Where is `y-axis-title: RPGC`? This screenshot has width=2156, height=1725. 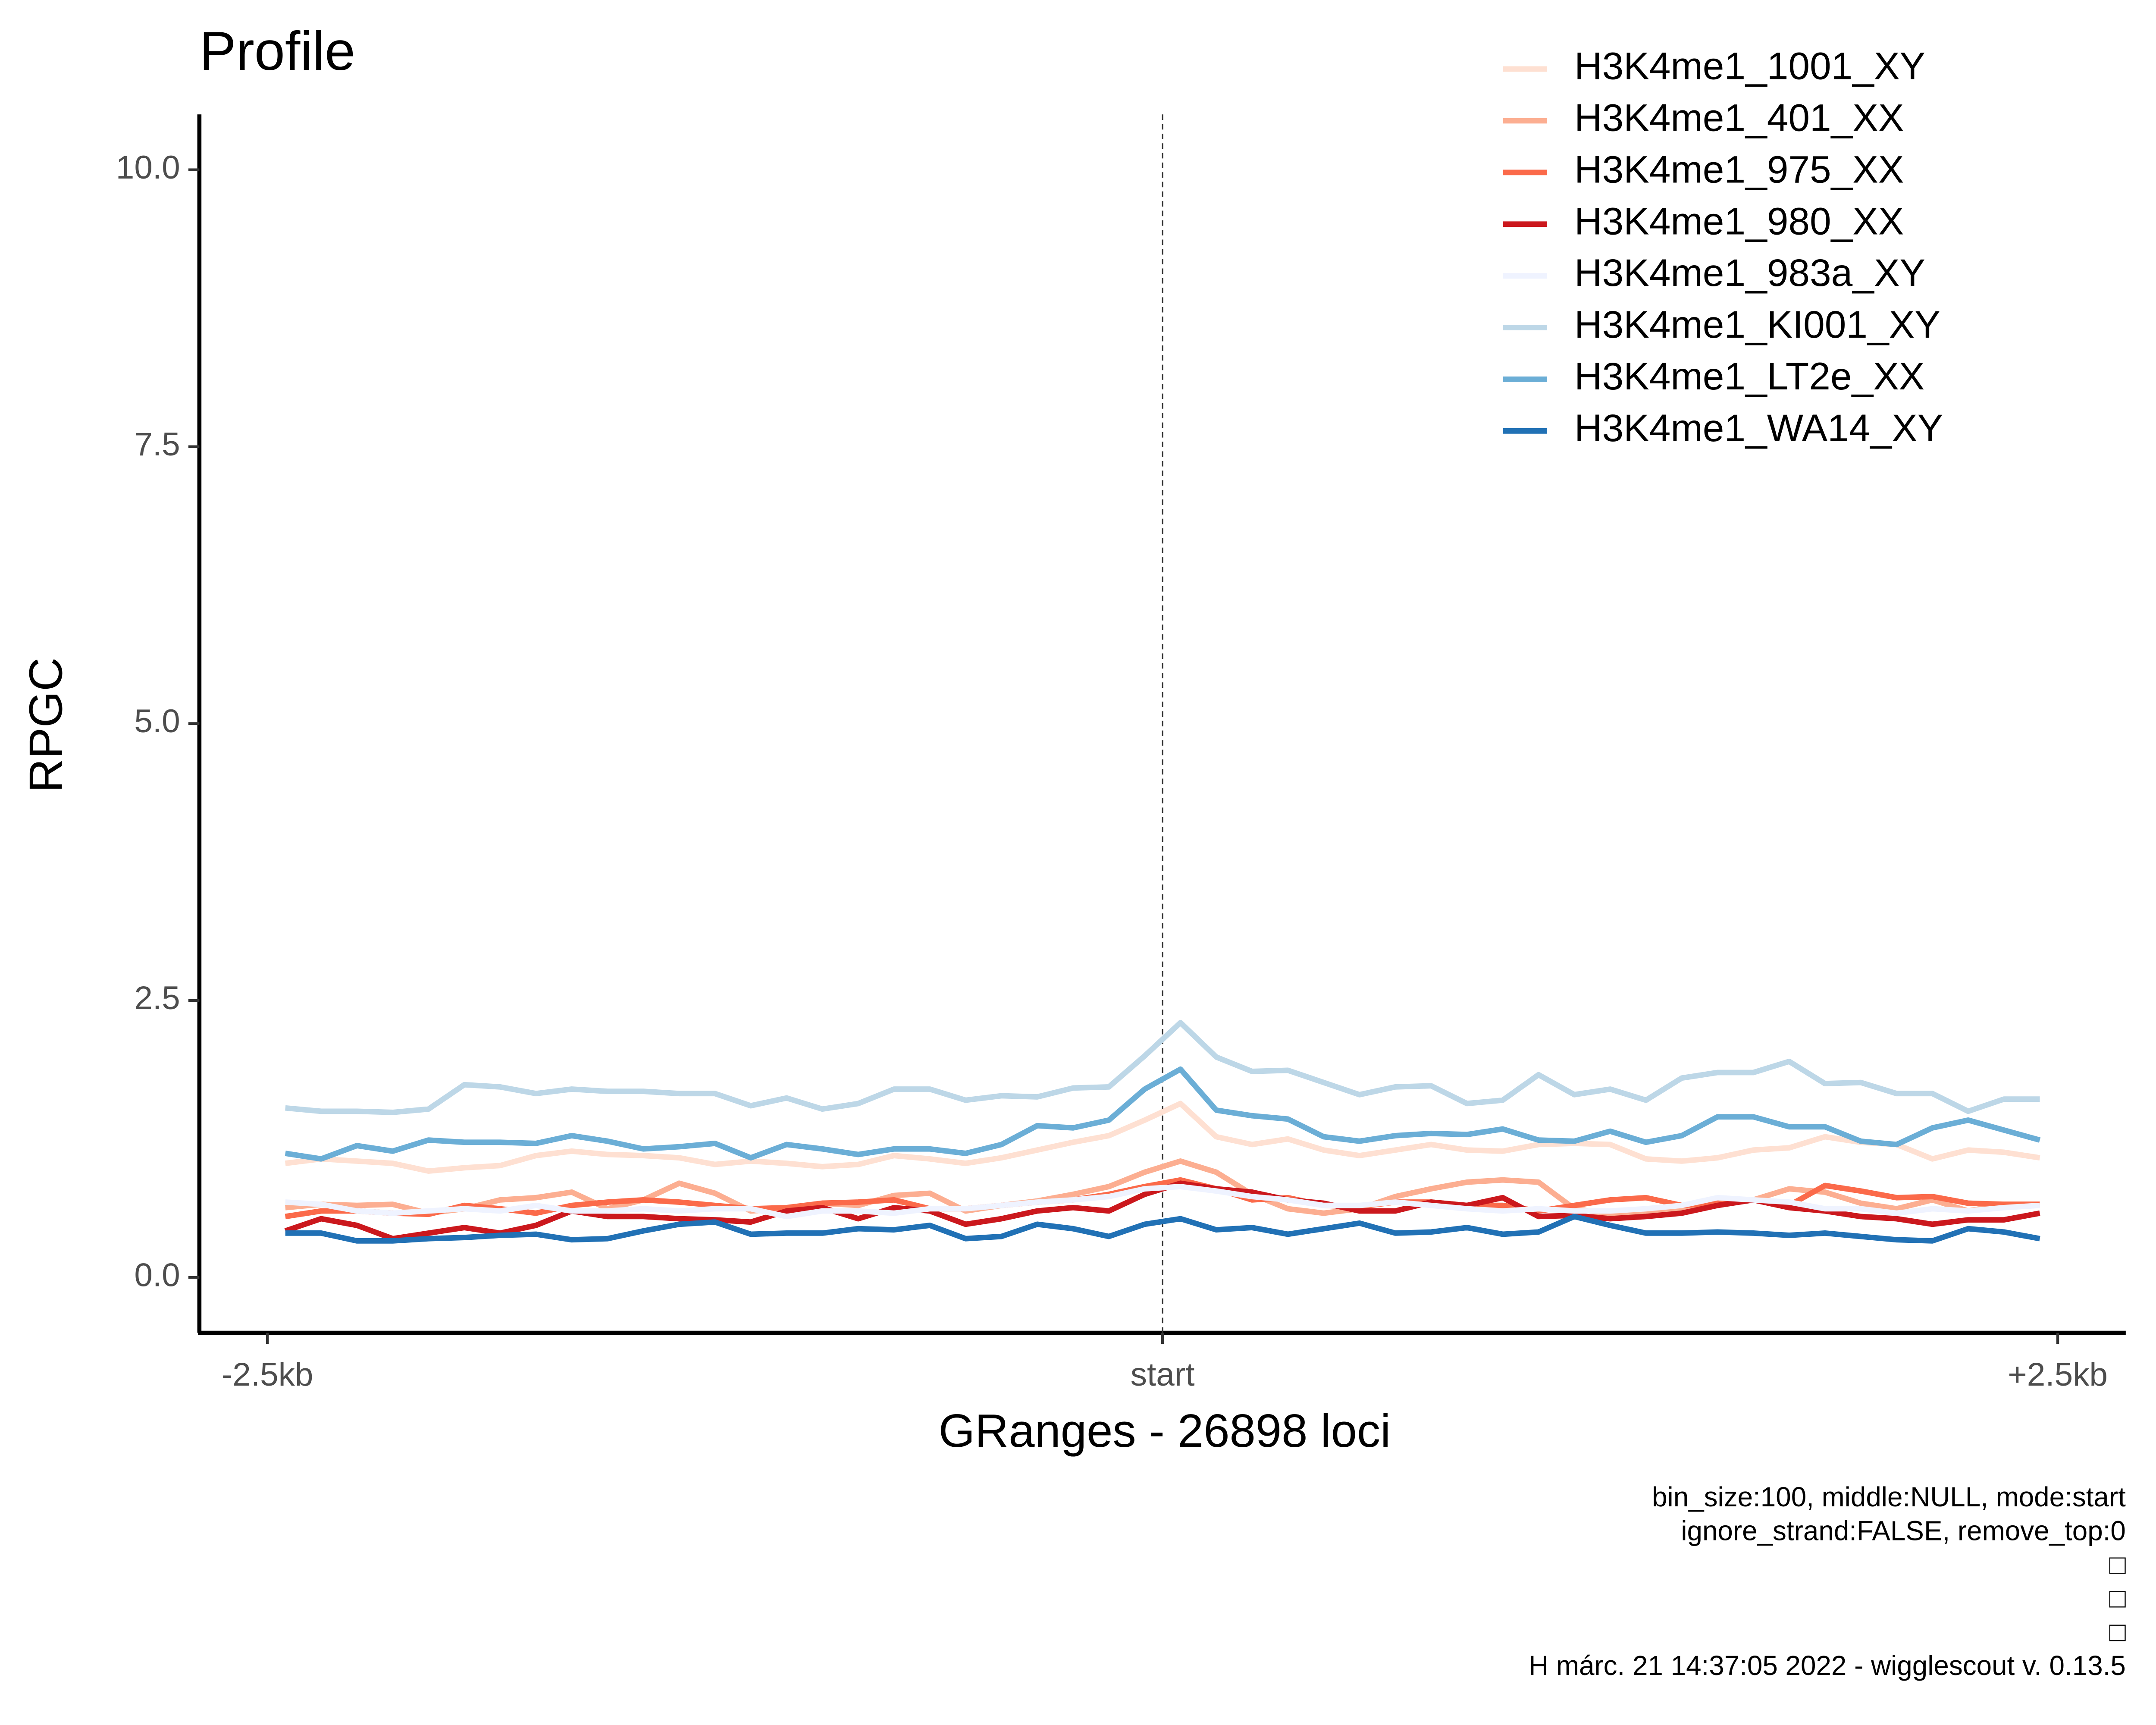 y-axis-title: RPGC is located at coordinates (45, 726).